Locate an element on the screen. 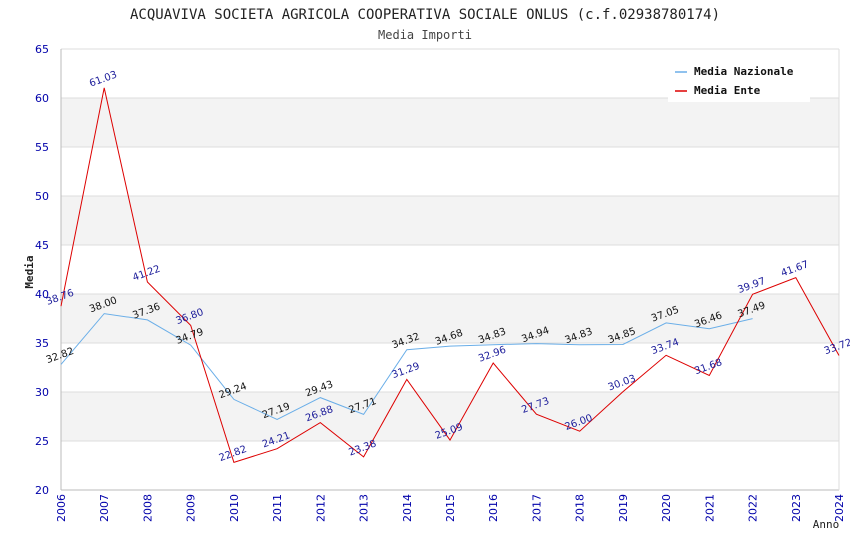 This screenshot has width=850, height=550. y-tick-label: 30 is located at coordinates (42, 392).